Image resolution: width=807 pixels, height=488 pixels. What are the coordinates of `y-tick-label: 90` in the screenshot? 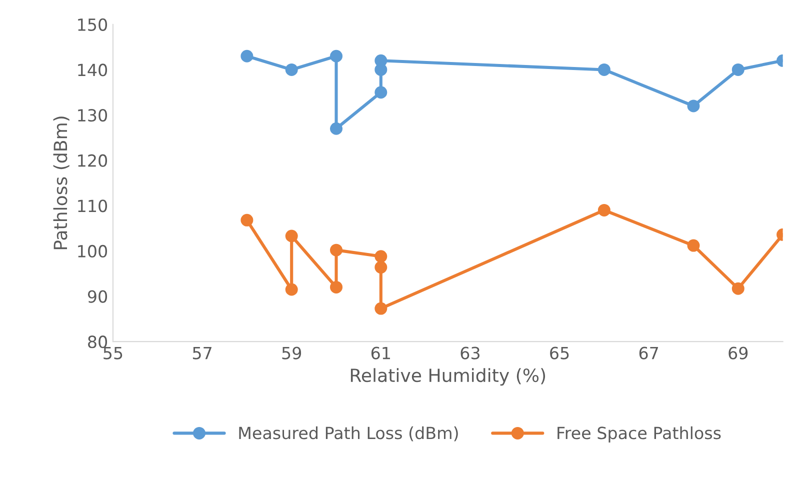 It's located at (98, 296).